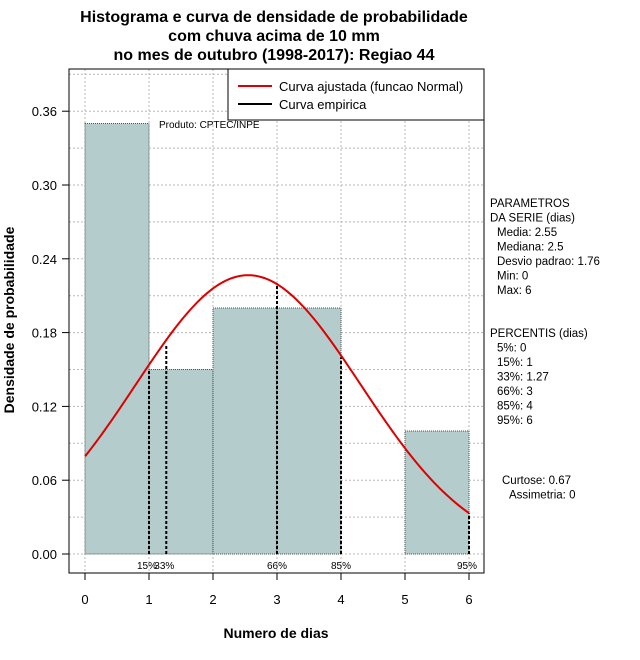 Image resolution: width=640 pixels, height=660 pixels. I want to click on y-axis: 0.00 0.06 0.12 0.18 0.24 0.30 0.36, so click(51, 333).